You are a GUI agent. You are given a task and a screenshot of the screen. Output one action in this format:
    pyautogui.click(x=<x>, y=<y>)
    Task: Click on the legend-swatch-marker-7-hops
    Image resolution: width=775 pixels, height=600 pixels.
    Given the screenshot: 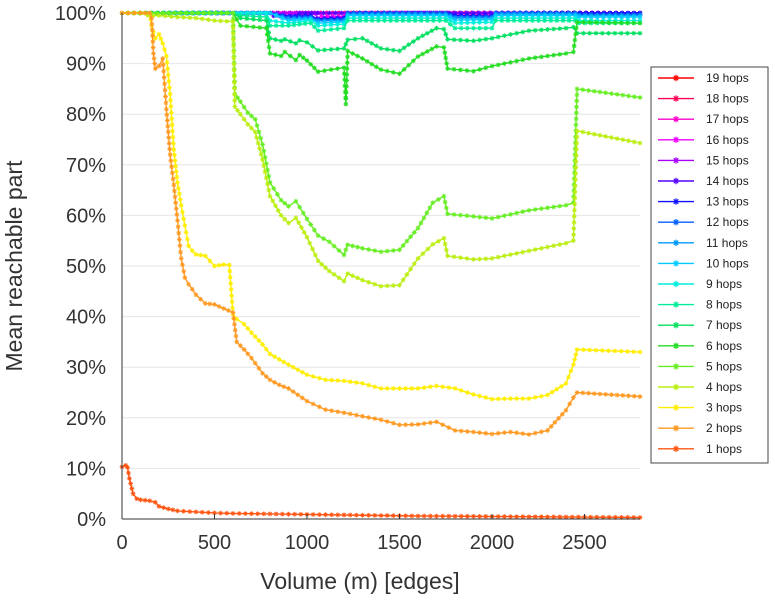 What is the action you would take?
    pyautogui.click(x=676, y=325)
    